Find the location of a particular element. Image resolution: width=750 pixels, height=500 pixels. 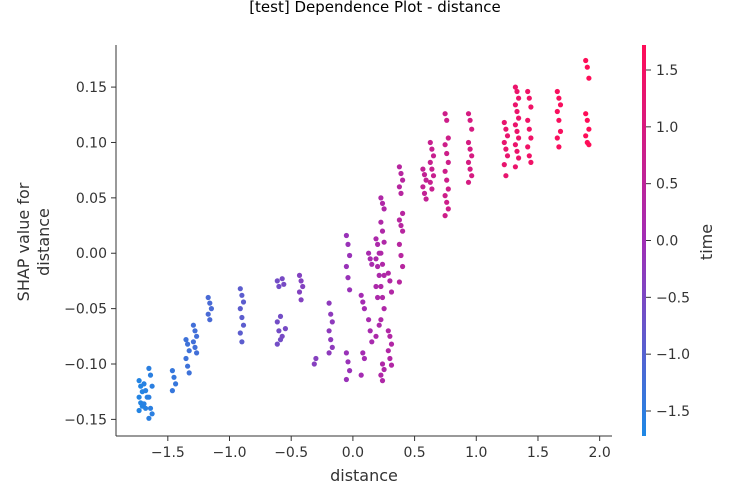

y-tick-label: 0.10 is located at coordinates (91, 143).